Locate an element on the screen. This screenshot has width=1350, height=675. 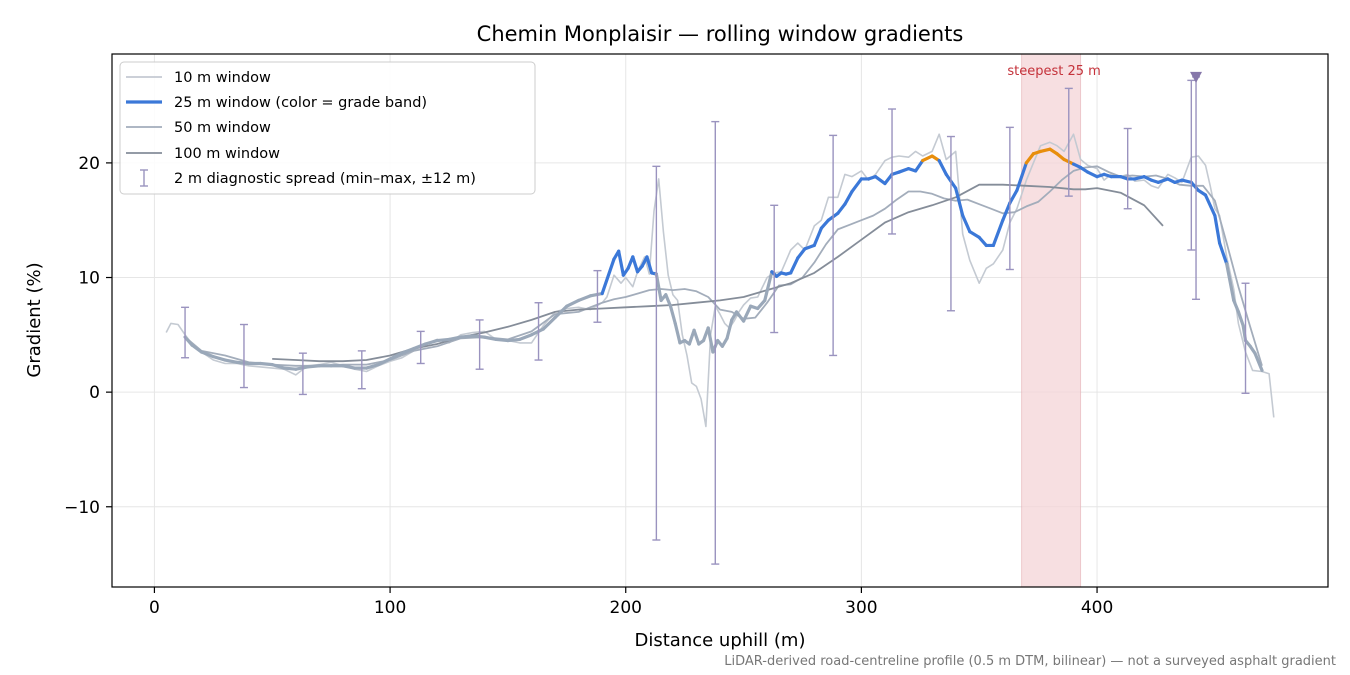
y-tick-label: −10 is located at coordinates (82, 508).